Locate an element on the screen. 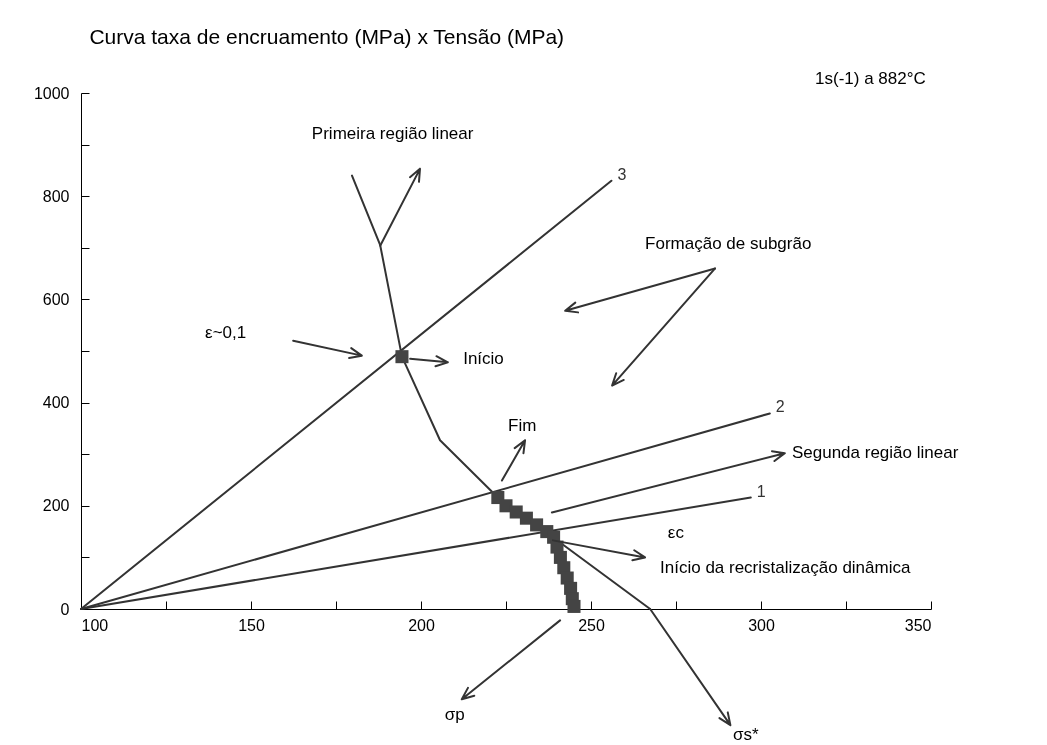  x-tick-label: 350 is located at coordinates (918, 625).